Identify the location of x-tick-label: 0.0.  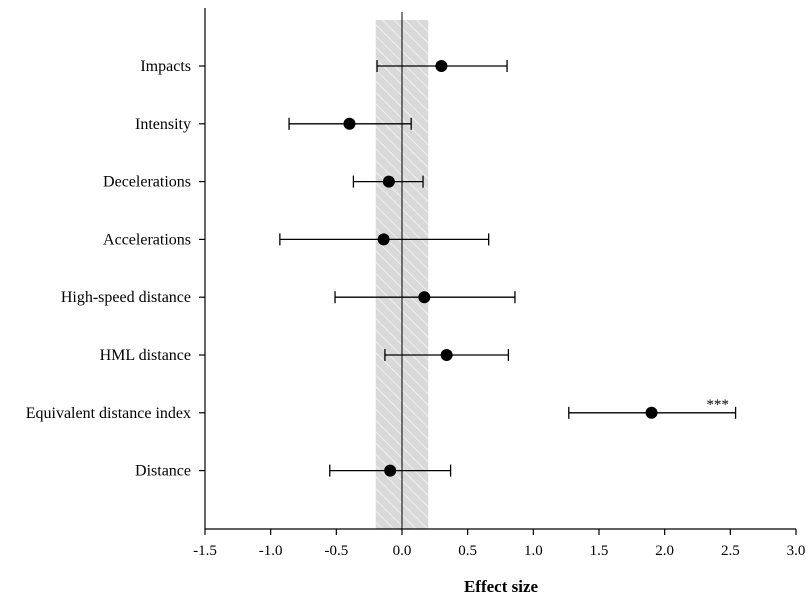
(402, 551).